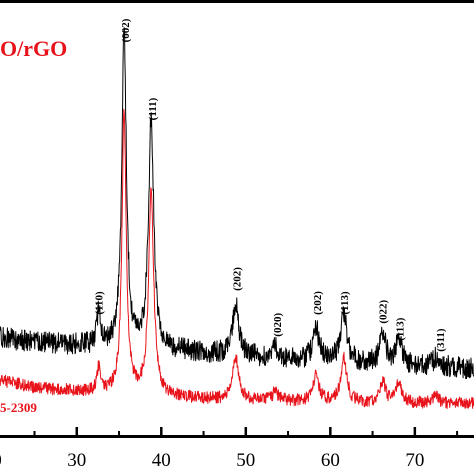 This screenshot has width=474, height=474. What do you see at coordinates (18, 407) in the screenshot?
I see `legend-label-red: 5-2309` at bounding box center [18, 407].